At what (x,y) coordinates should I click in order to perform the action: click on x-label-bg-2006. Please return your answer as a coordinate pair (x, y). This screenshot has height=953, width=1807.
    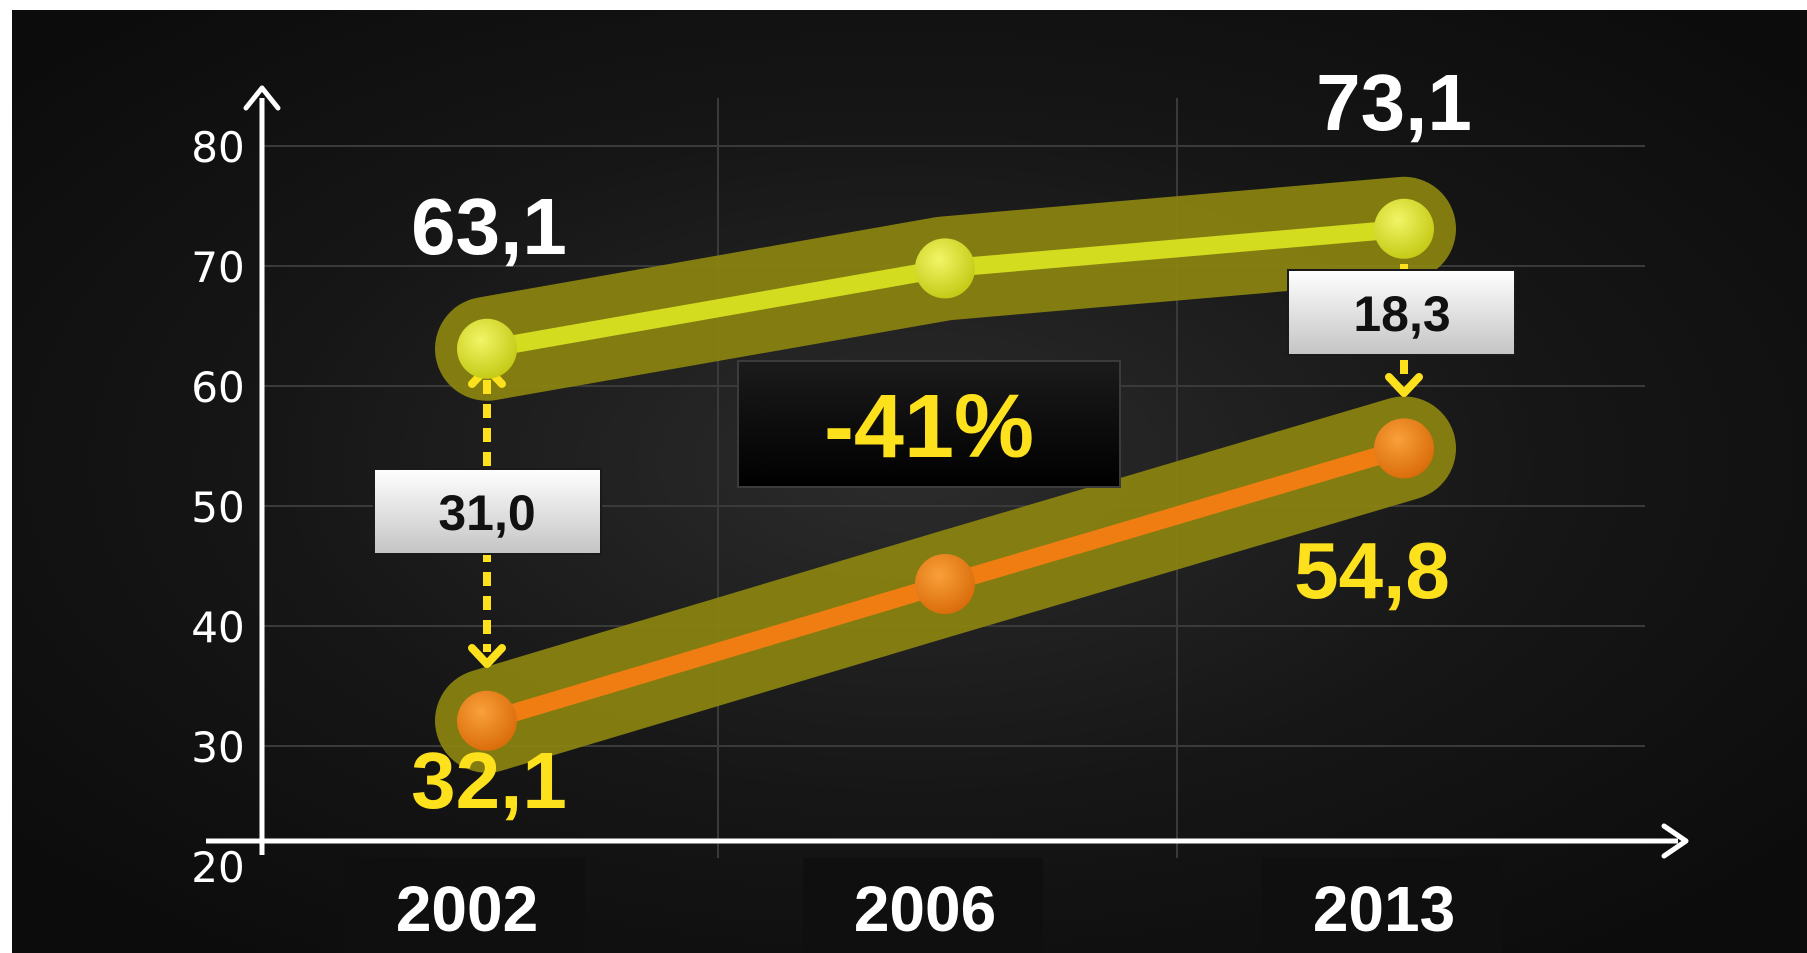
    Looking at the image, I should click on (923, 905).